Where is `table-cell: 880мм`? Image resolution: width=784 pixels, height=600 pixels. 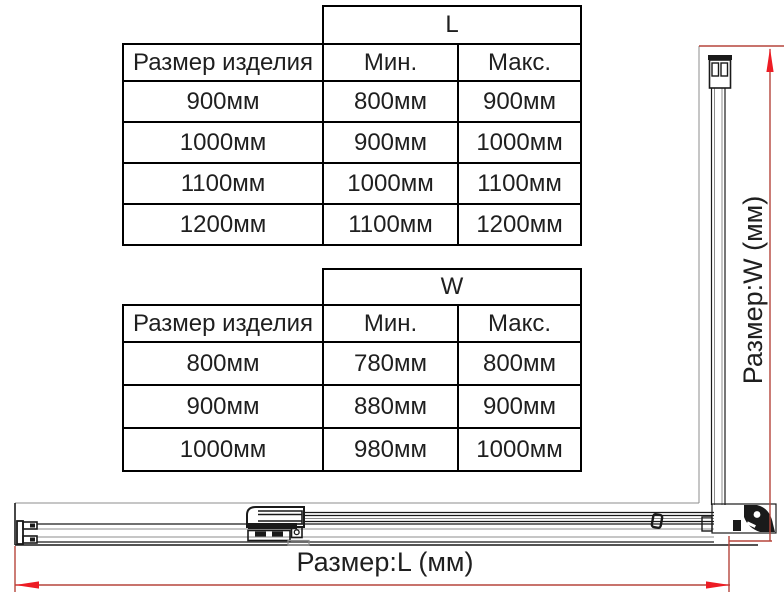
table-cell: 880мм is located at coordinates (390, 406).